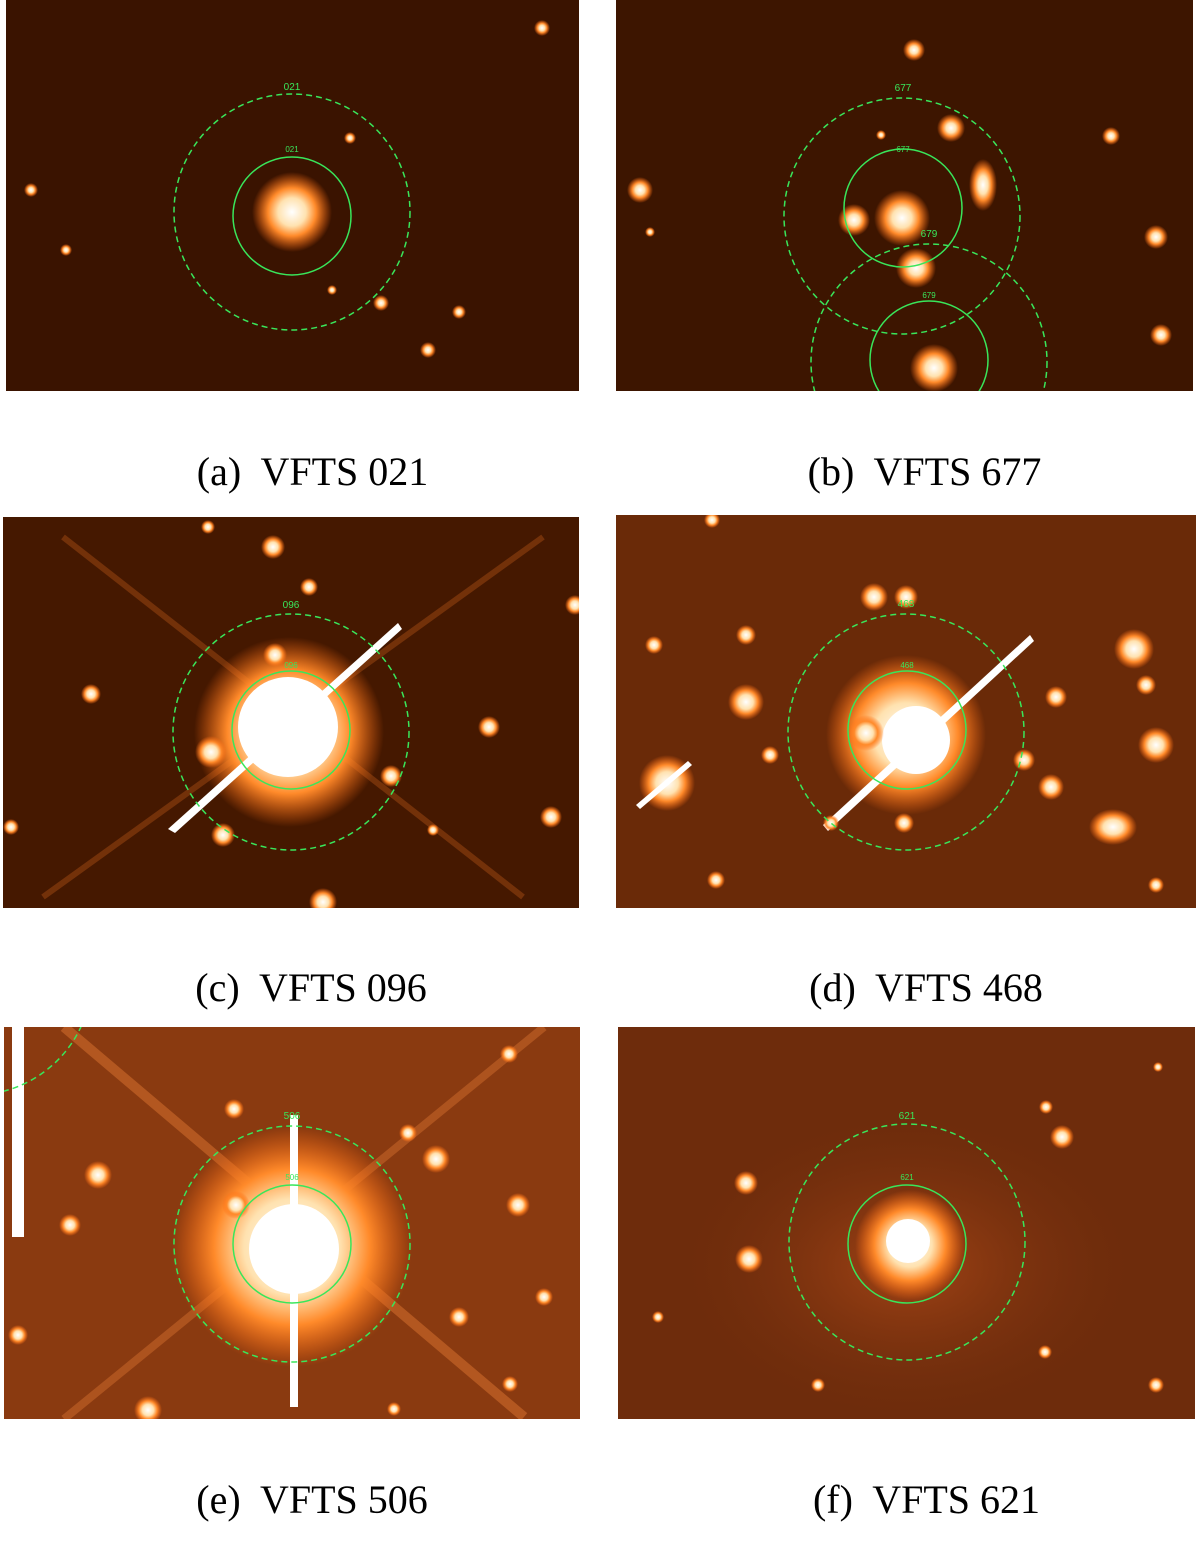  What do you see at coordinates (292, 149) in the screenshot?
I see `inner-aperture-label: 021` at bounding box center [292, 149].